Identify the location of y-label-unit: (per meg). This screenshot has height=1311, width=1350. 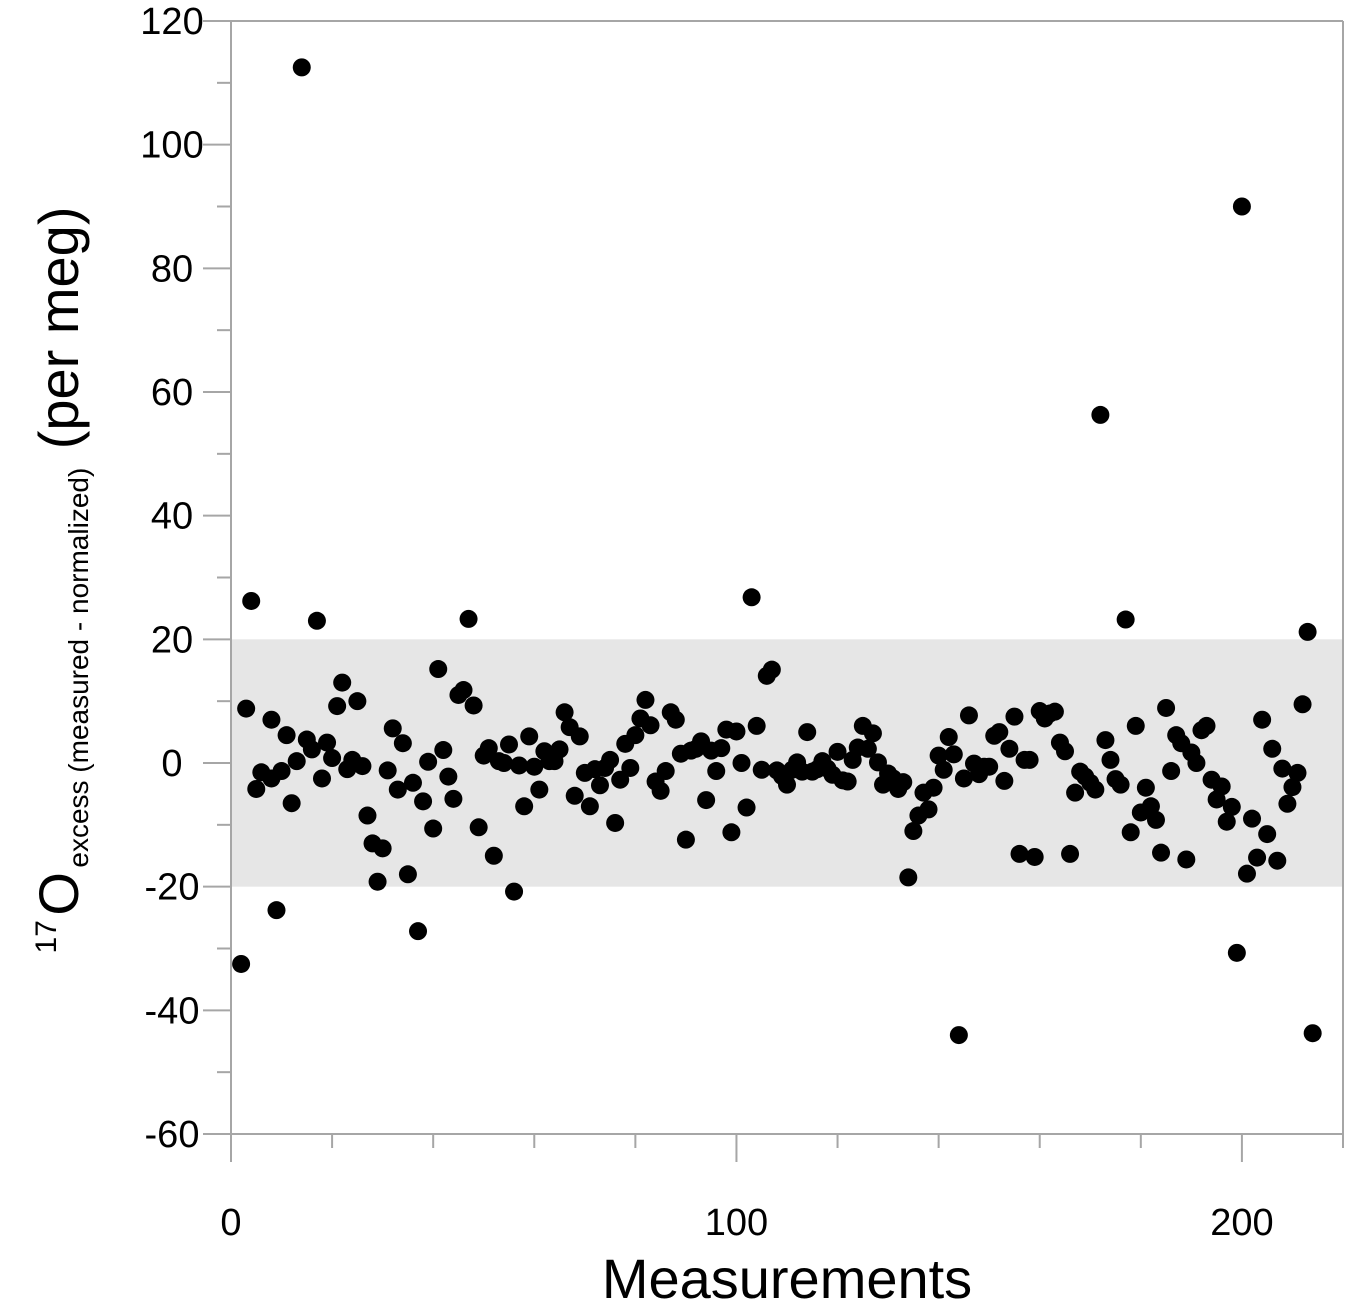
(58, 328).